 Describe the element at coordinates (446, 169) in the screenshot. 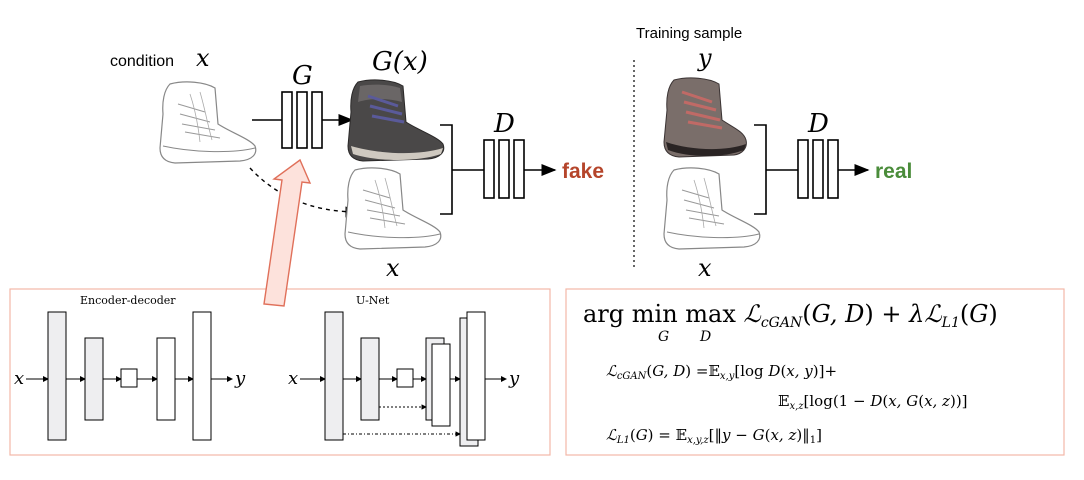

I see `fake-pair-bracket` at that location.